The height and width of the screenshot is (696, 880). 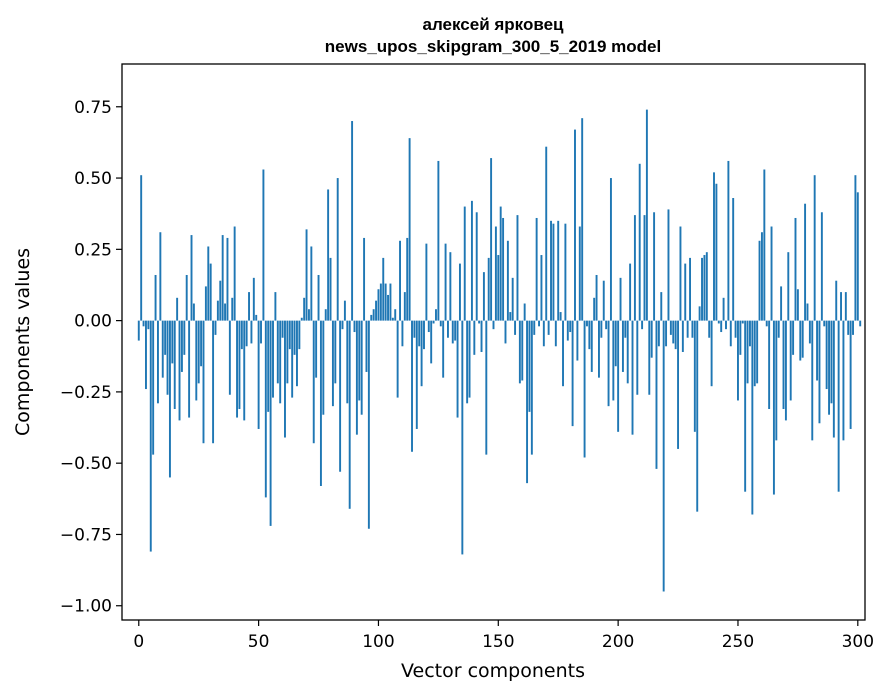 What do you see at coordinates (378, 642) in the screenshot?
I see `x-tick-label: 100` at bounding box center [378, 642].